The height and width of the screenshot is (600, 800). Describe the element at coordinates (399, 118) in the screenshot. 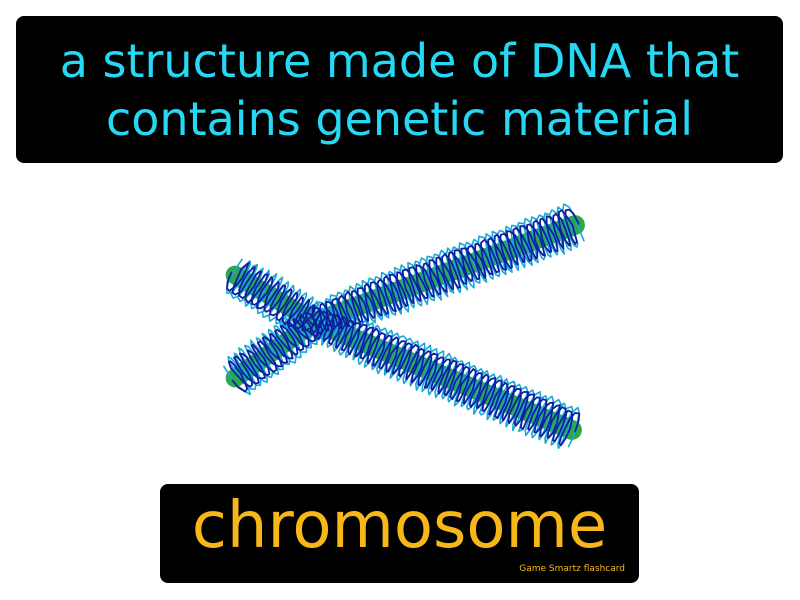

I see `definition-line-2: contains genetic material` at that location.